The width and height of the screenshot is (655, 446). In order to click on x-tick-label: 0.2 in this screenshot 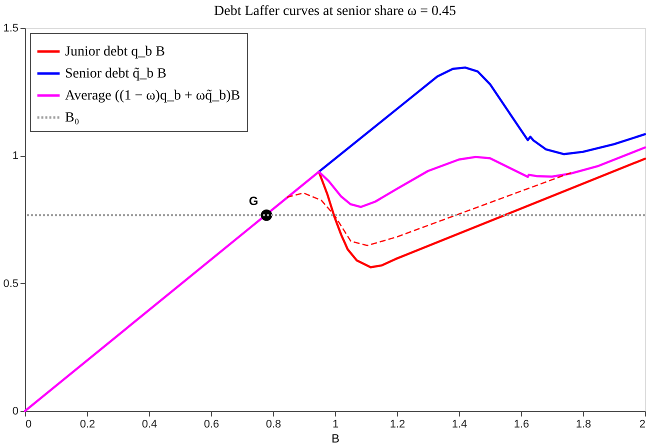, I will do `click(88, 424)`.